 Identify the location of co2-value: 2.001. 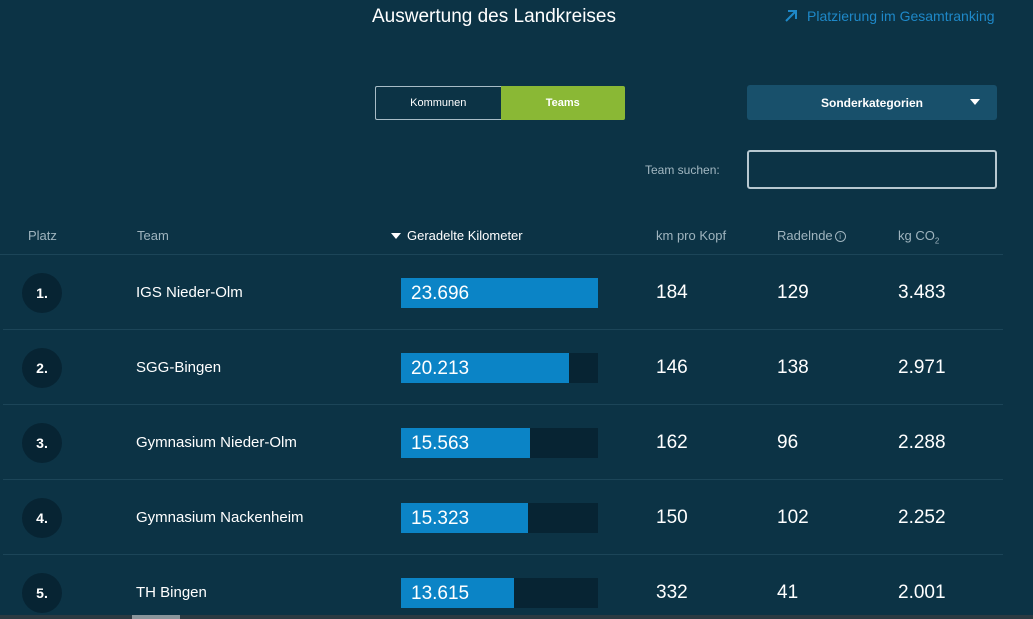
(922, 592).